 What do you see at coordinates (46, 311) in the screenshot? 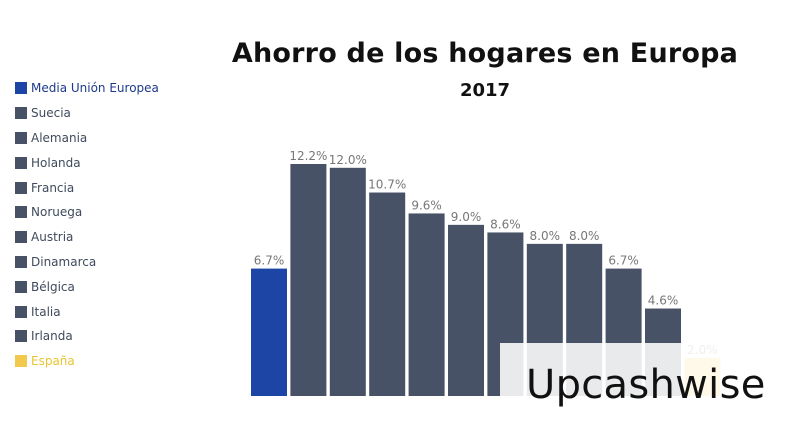
I see `legend-label: Italia` at bounding box center [46, 311].